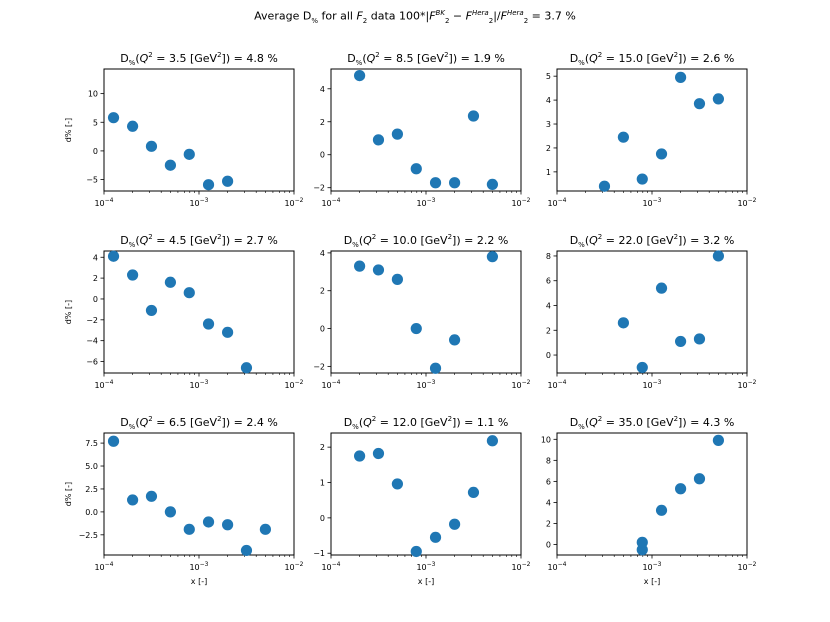  I want to click on subplot-title: D%(Q2 = 12.0 [GeV2]) = 1.1 %, so click(426, 423).